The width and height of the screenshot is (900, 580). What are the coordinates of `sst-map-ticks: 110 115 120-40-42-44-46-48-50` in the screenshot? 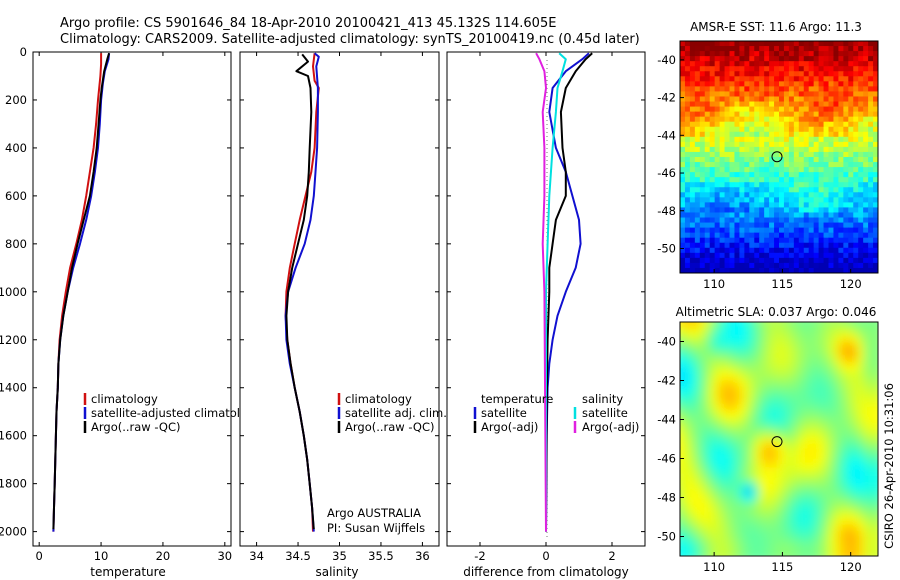 It's located at (759, 172).